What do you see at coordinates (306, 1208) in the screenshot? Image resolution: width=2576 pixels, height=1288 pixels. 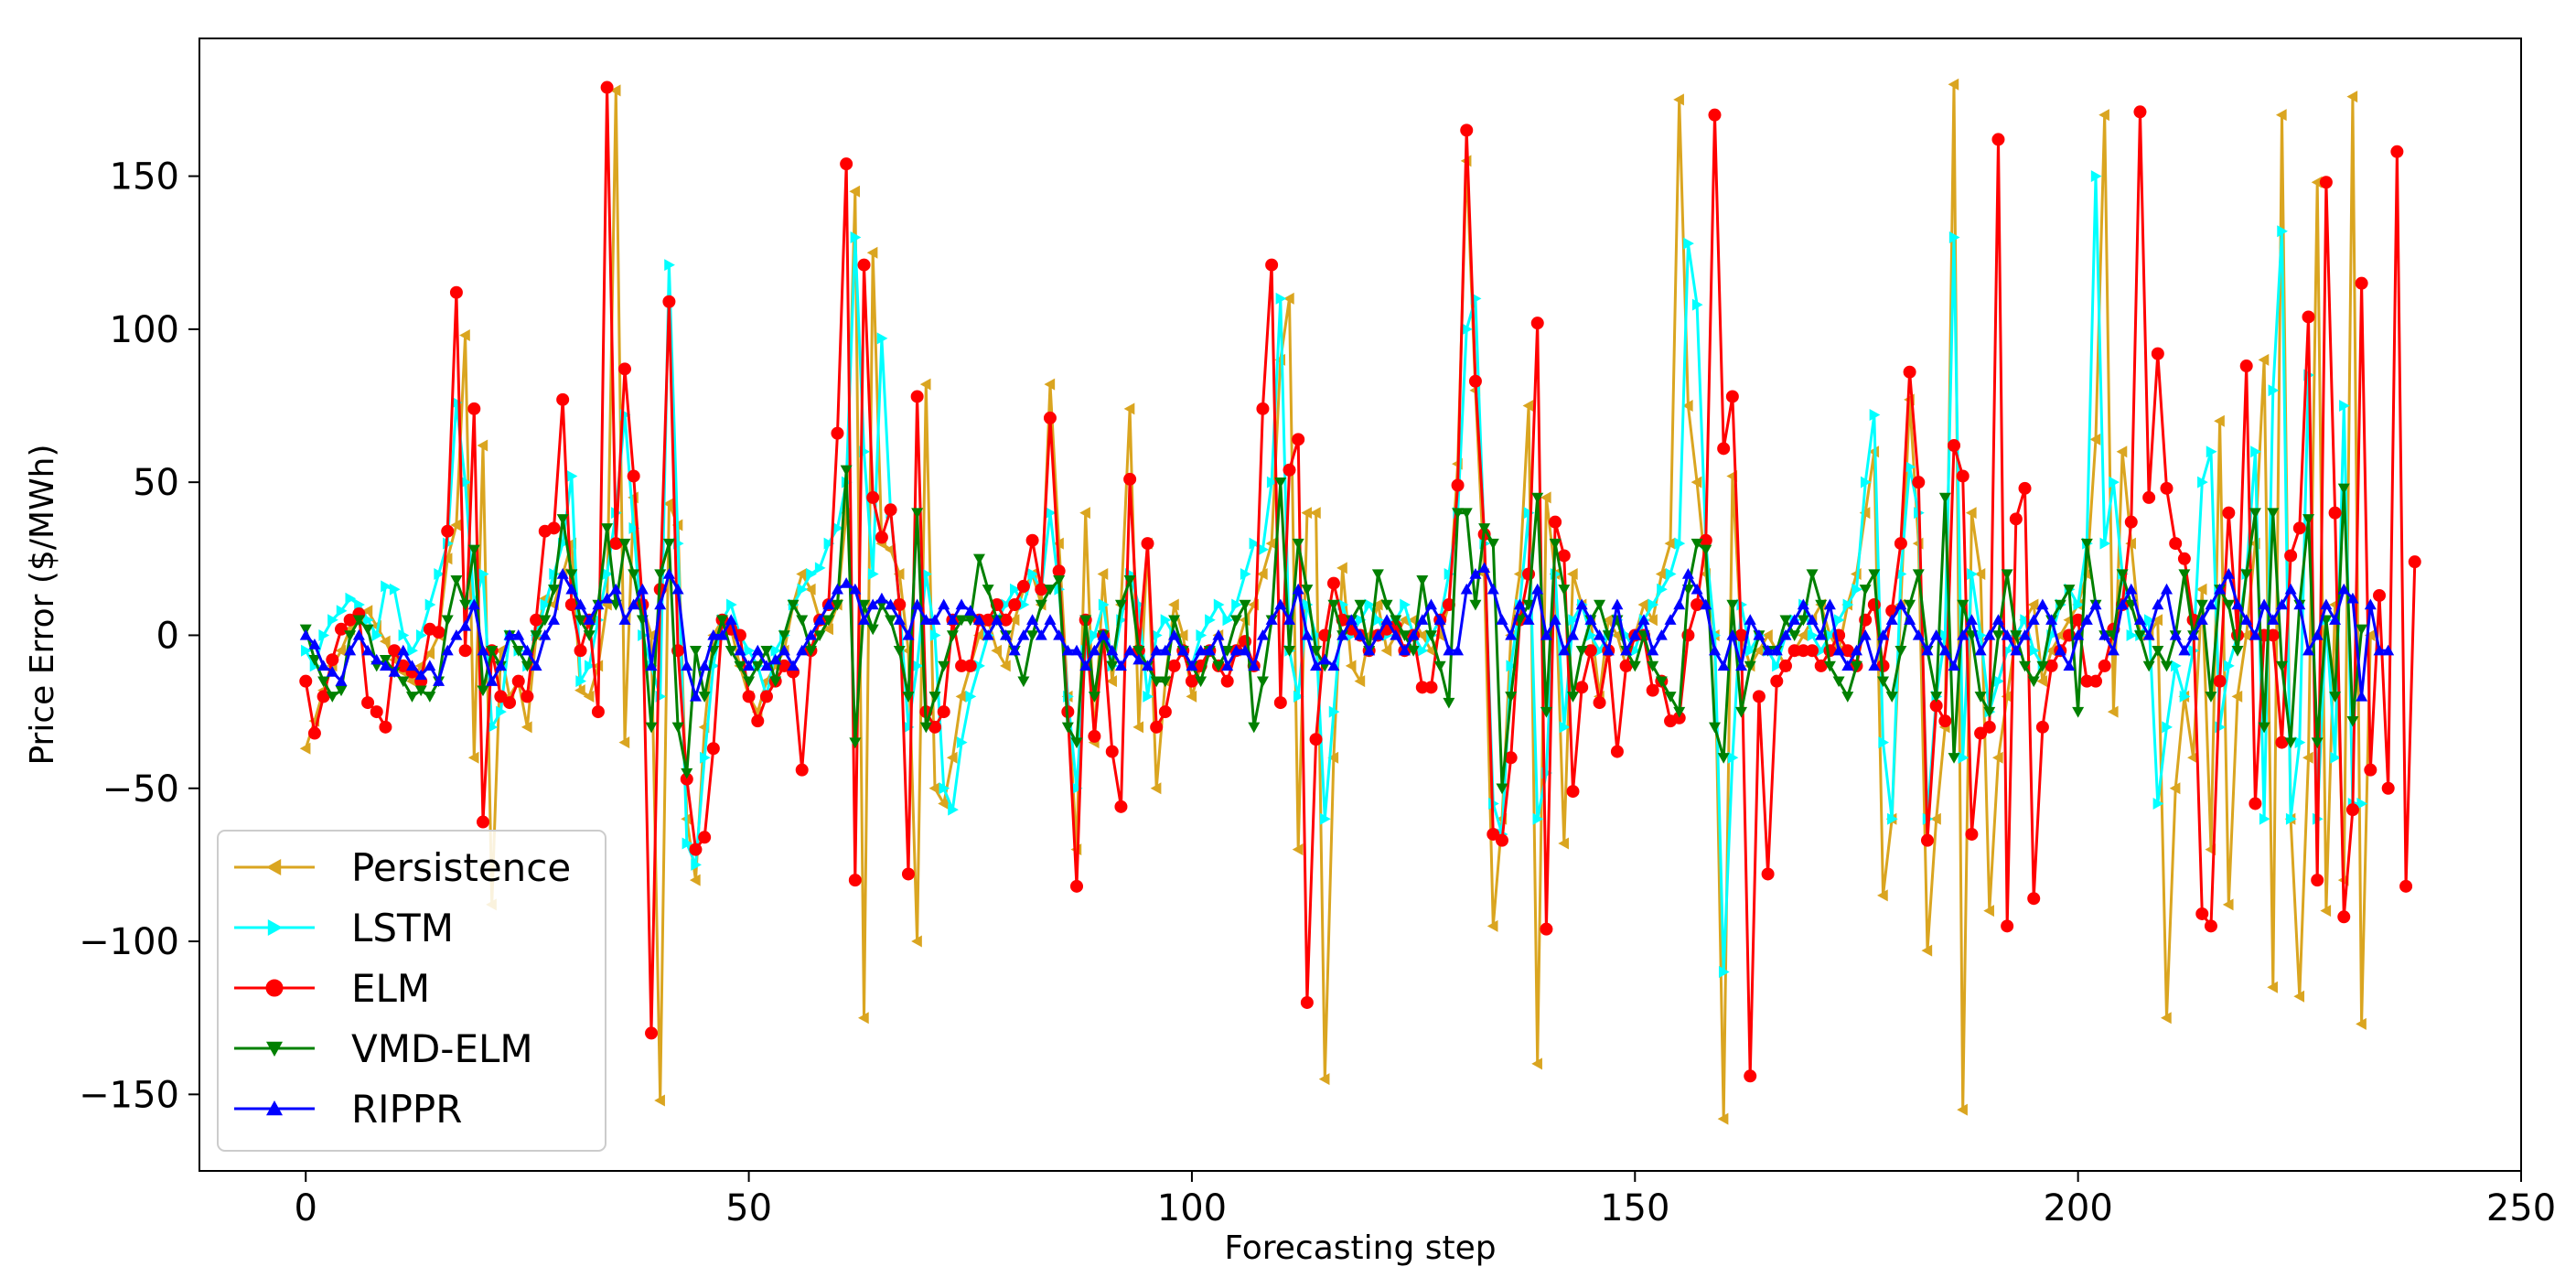 I see `x-tick-label: 0` at bounding box center [306, 1208].